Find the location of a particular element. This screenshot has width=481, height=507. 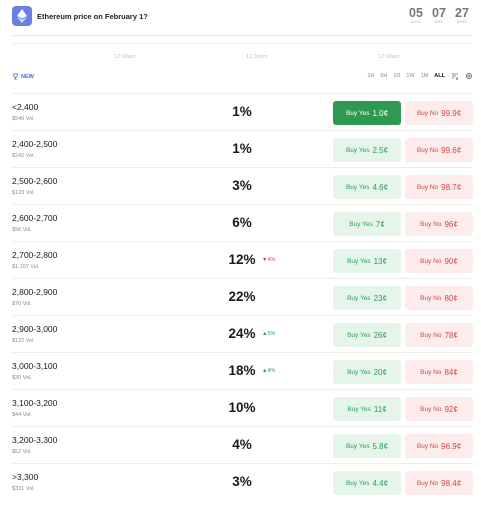

buy-no-price: 96.9¢ is located at coordinates (451, 446).